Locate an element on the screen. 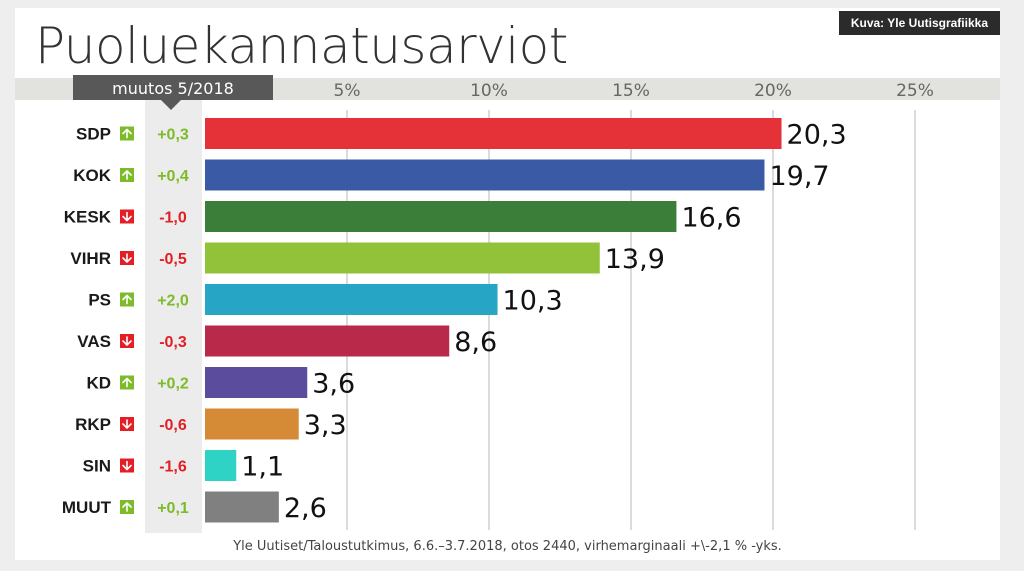 This screenshot has width=1024, height=571. value-label: 19,7 is located at coordinates (799, 176).